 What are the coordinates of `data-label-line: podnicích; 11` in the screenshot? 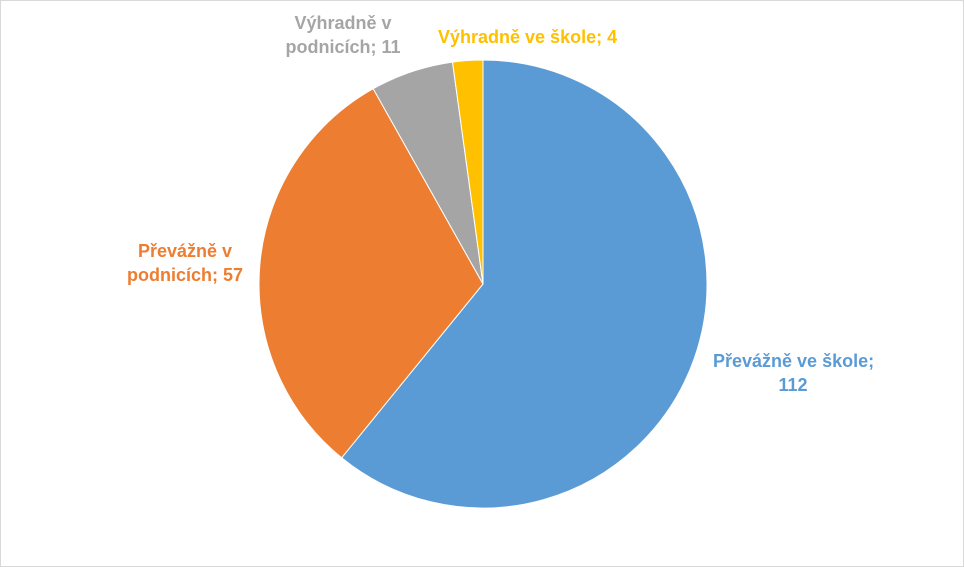 It's located at (343, 47).